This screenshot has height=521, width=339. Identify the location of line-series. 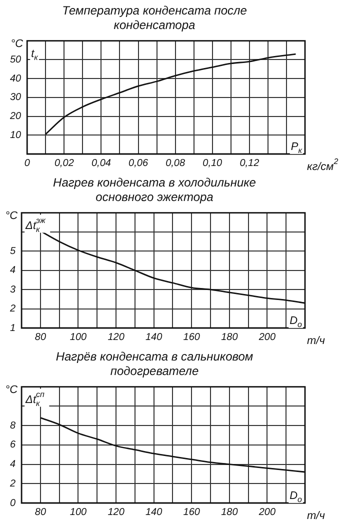
(170, 94).